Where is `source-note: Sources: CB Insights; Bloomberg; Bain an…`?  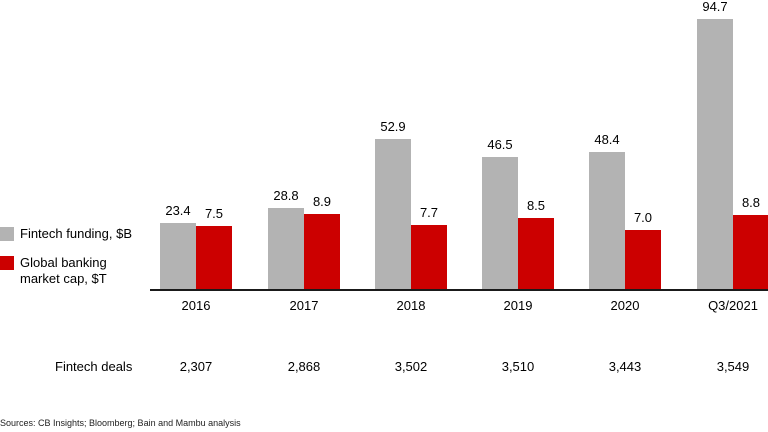 source-note: Sources: CB Insights; Bloomberg; Bain an… is located at coordinates (120, 423).